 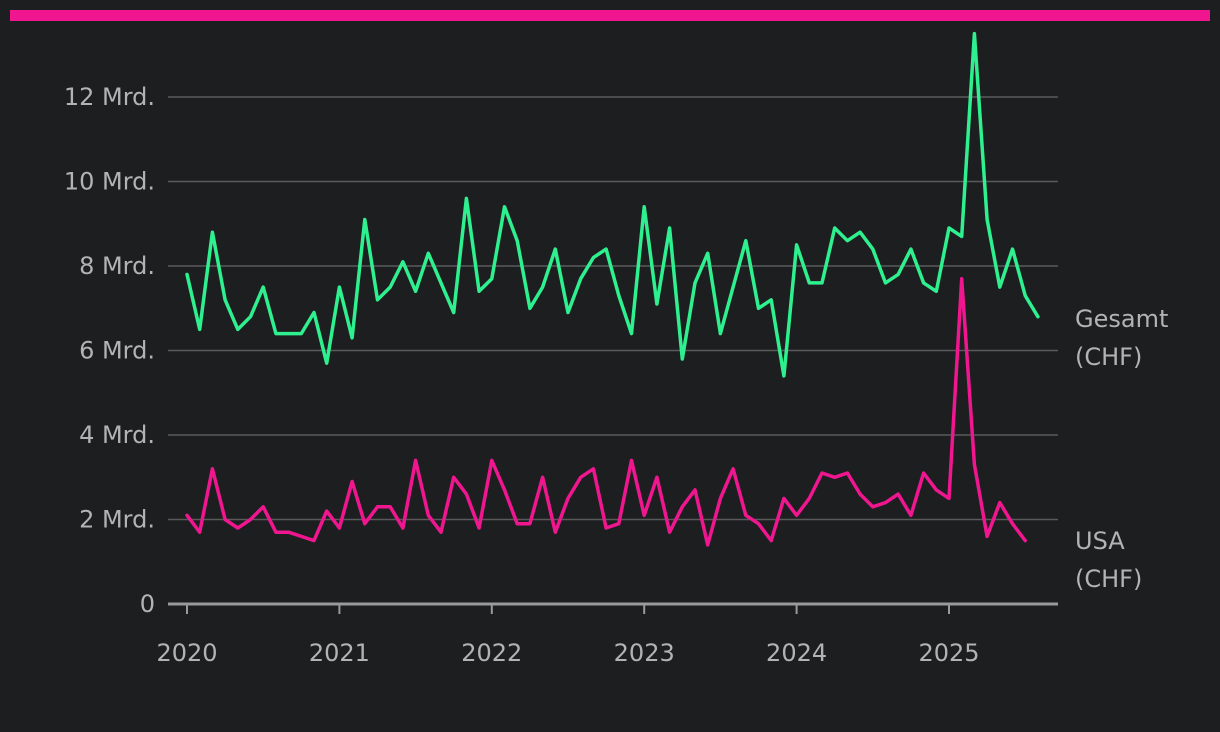 What do you see at coordinates (117, 435) in the screenshot?
I see `y-tick-label: 4 Mrd.` at bounding box center [117, 435].